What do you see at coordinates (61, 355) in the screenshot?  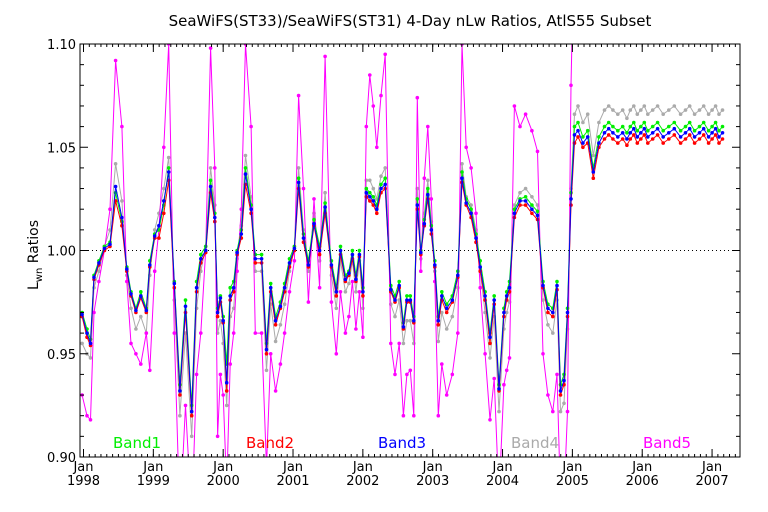 I see `y-tick-label: 0.95` at bounding box center [61, 355].